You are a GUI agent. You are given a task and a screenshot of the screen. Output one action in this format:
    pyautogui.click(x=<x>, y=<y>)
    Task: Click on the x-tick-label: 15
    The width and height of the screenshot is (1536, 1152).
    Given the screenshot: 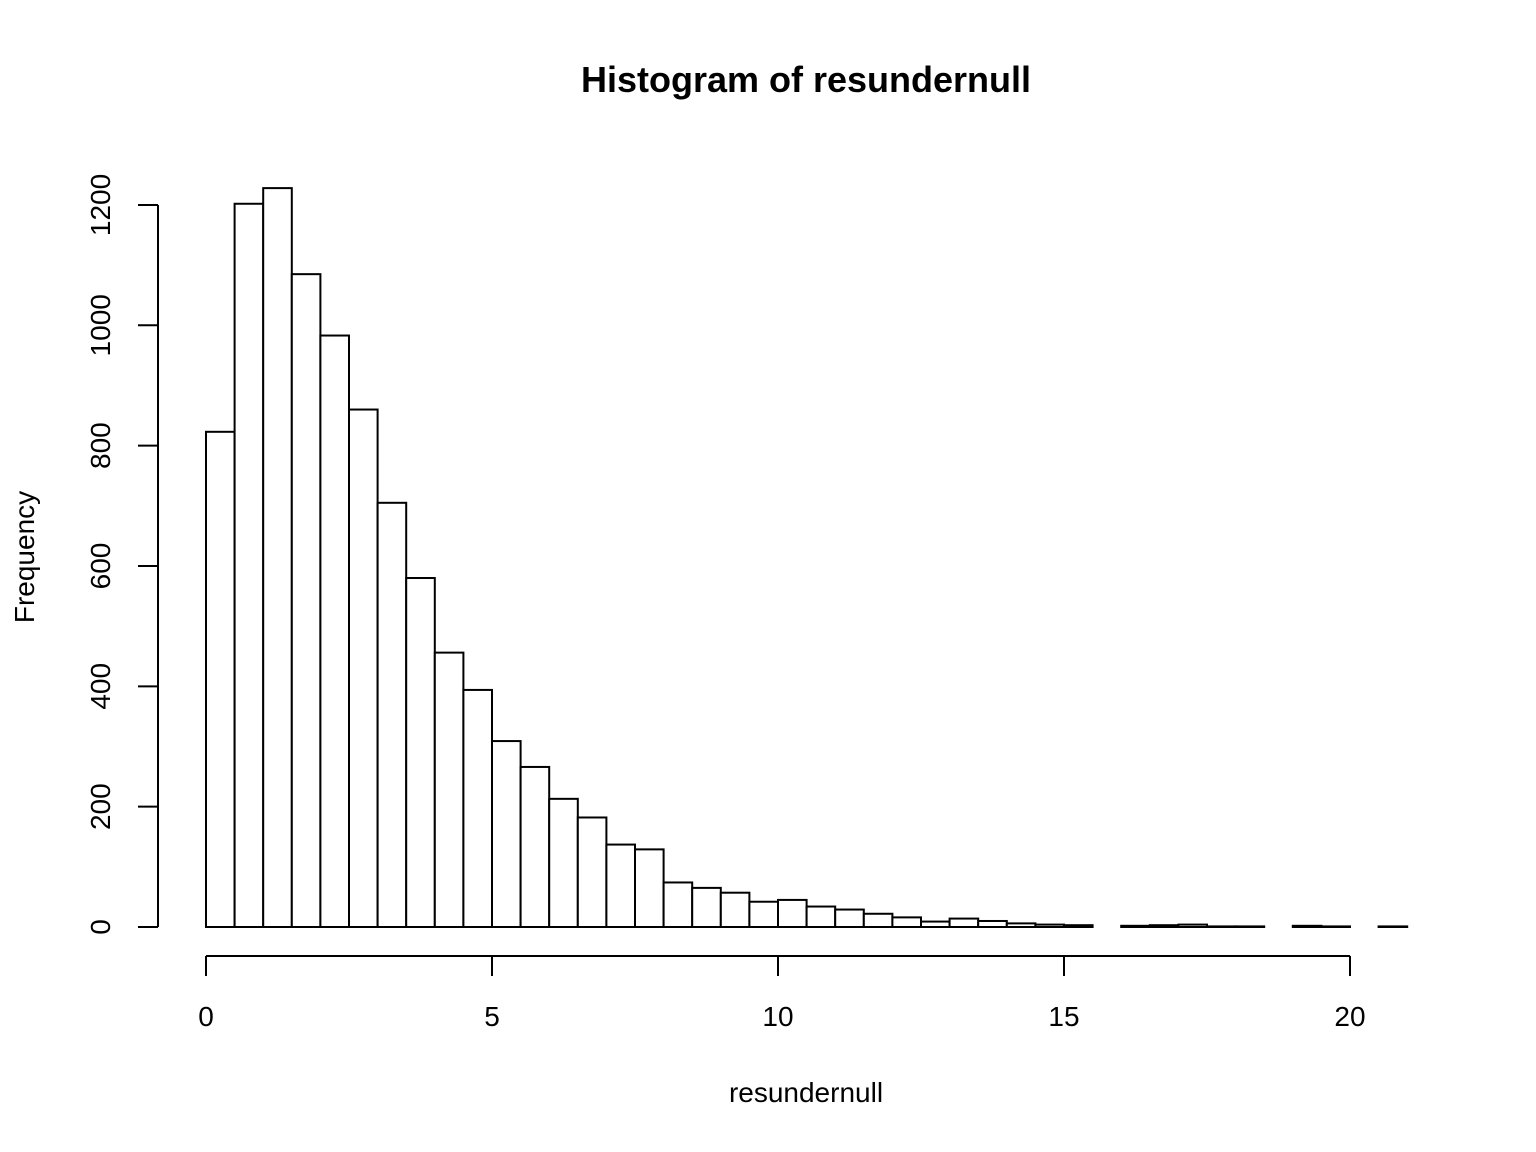 What is the action you would take?
    pyautogui.click(x=1063, y=1016)
    